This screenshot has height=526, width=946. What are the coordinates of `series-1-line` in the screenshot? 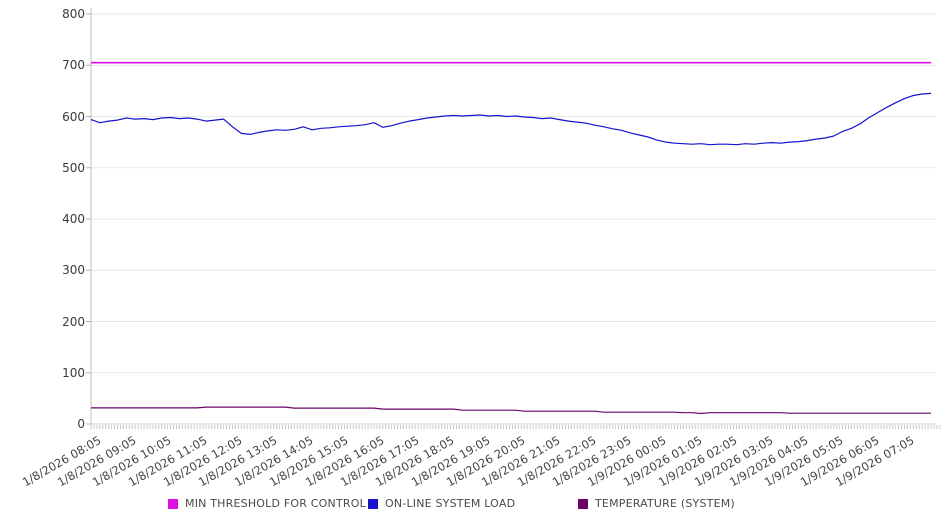 It's located at (511, 119).